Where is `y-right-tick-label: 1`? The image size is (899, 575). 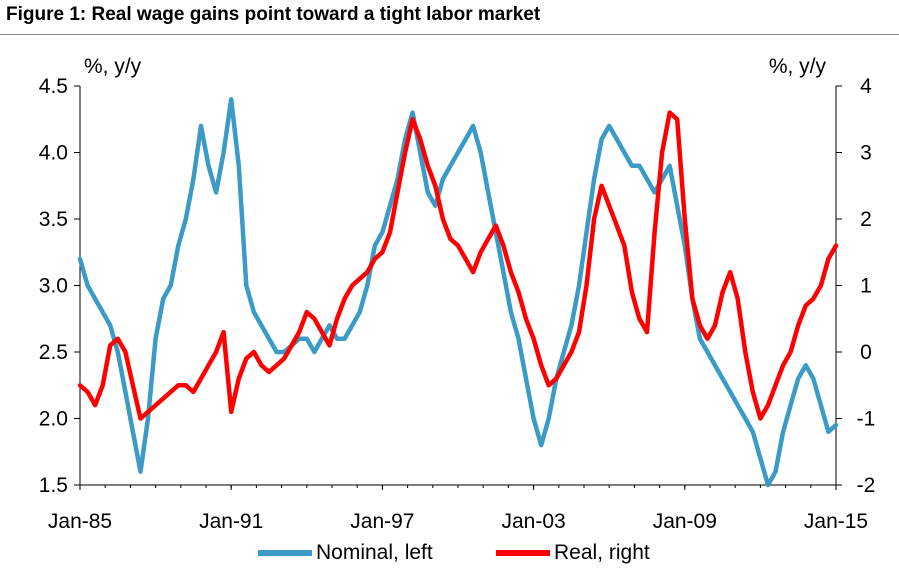 y-right-tick-label: 1 is located at coordinates (866, 286).